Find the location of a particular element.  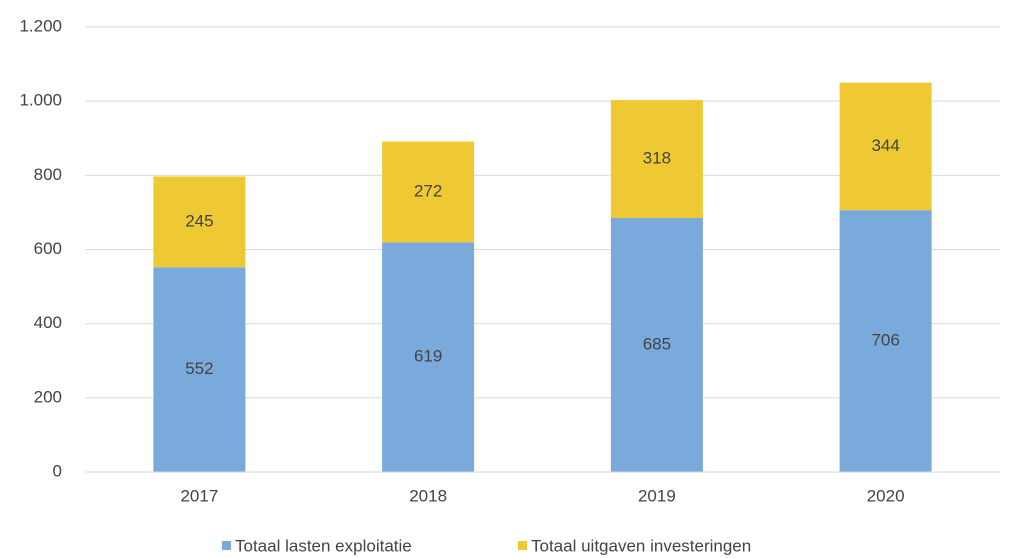

y-tick-label: 200 is located at coordinates (48, 396).